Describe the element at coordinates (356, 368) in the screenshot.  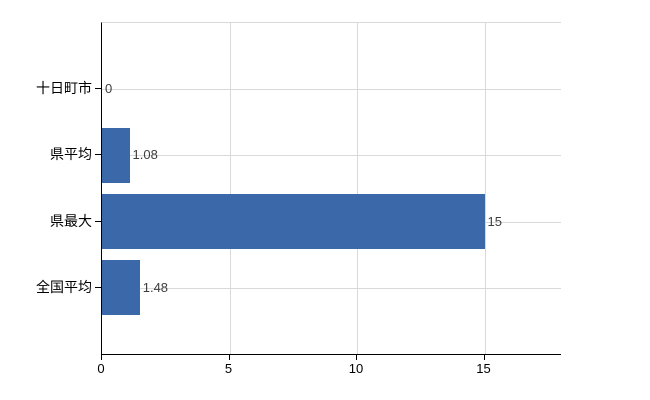
I see `x-tick-label: 10` at that location.